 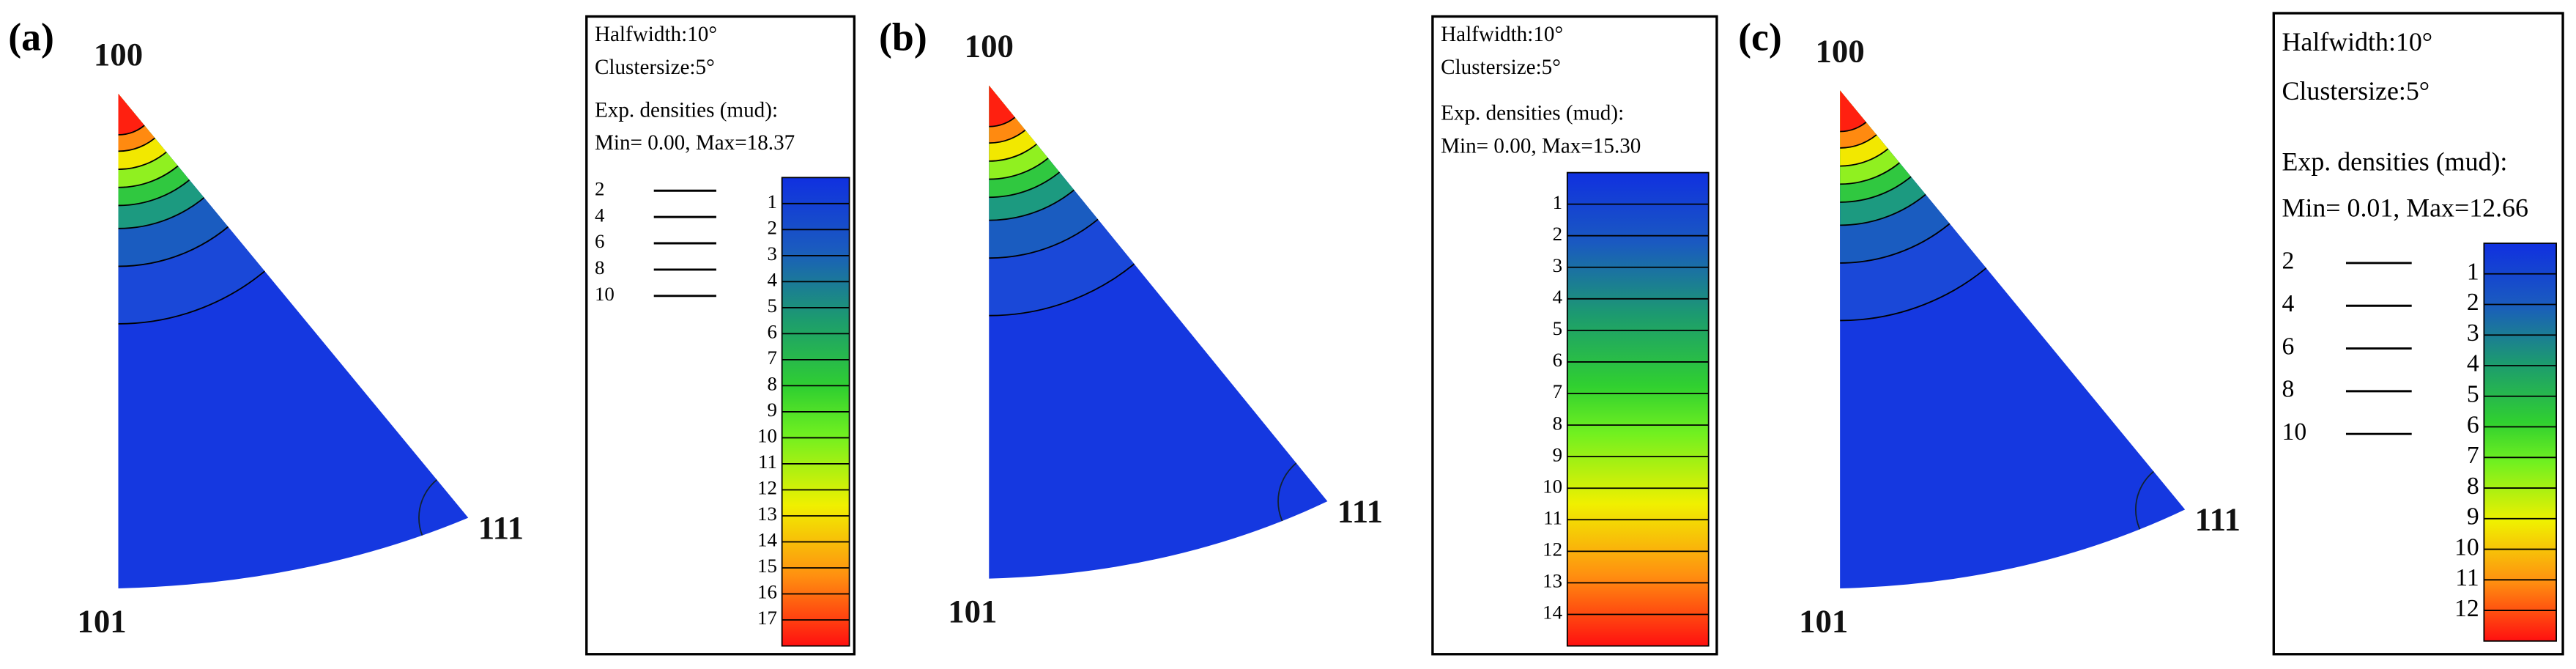 What do you see at coordinates (767, 618) in the screenshot?
I see `color-bar-label: 17` at bounding box center [767, 618].